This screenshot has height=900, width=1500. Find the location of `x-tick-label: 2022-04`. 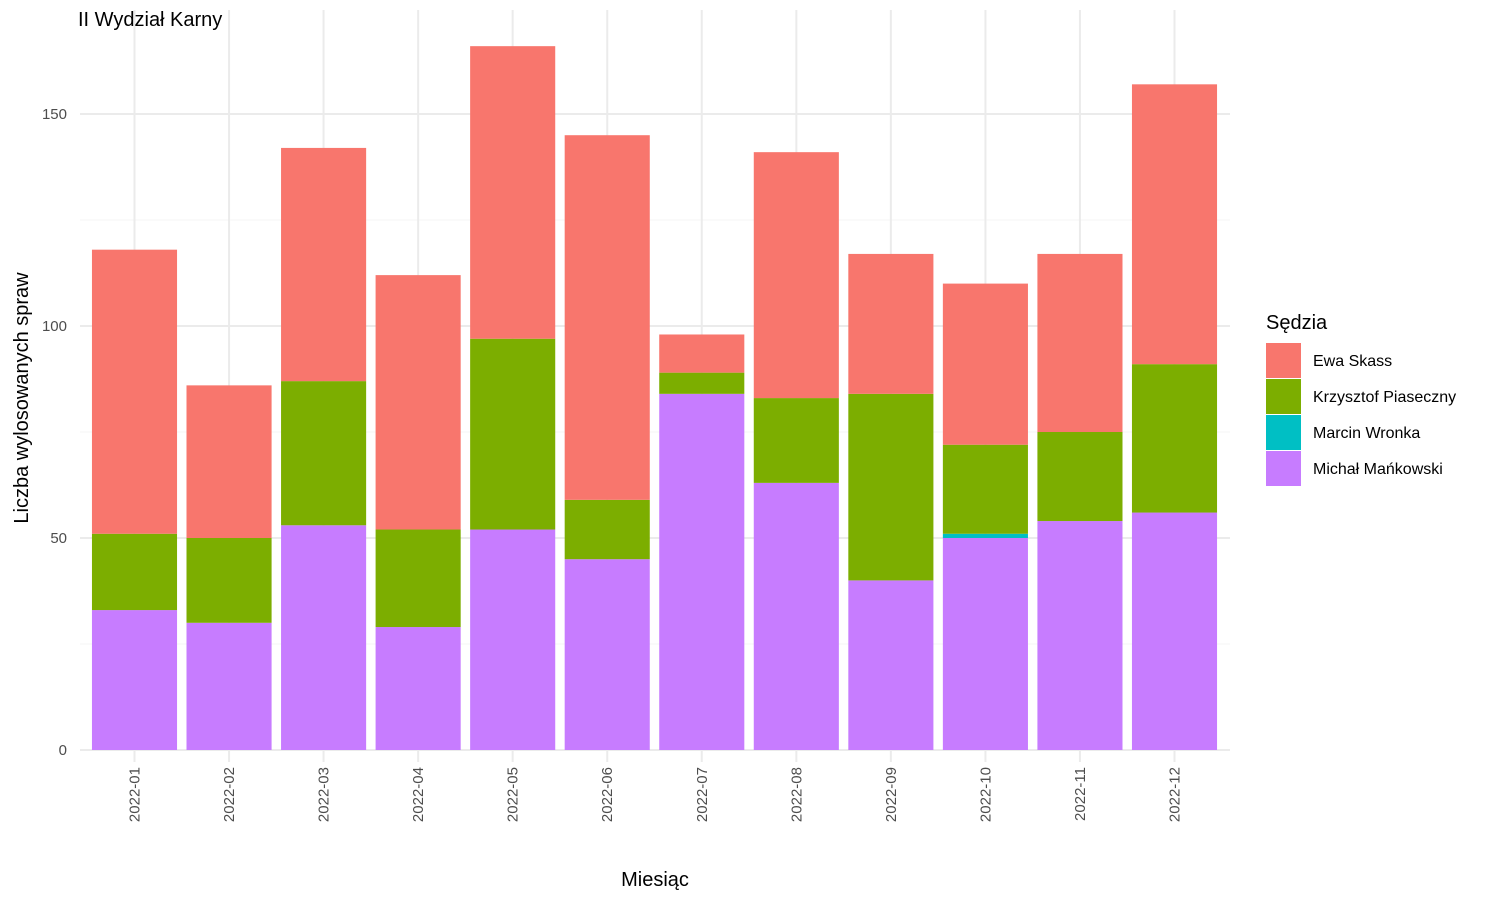

x-tick-label: 2022-04 is located at coordinates (418, 794).